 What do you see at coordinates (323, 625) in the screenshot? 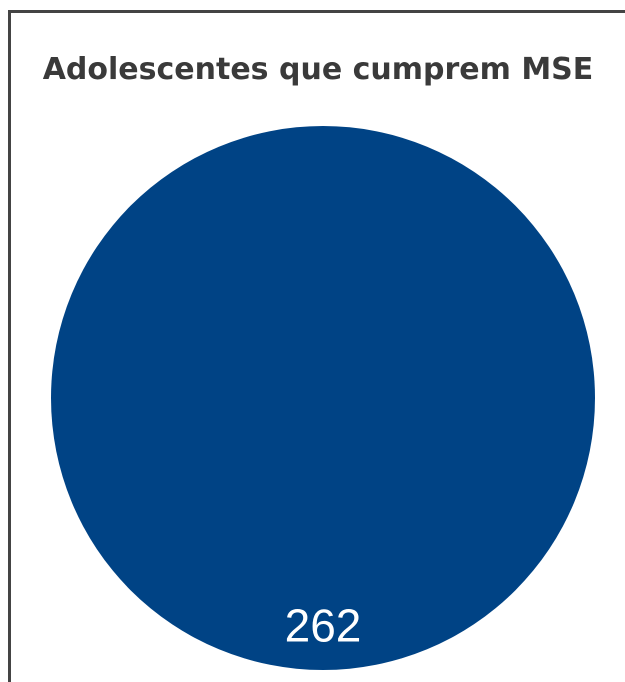
I see `pie-slice-label: 262` at bounding box center [323, 625].